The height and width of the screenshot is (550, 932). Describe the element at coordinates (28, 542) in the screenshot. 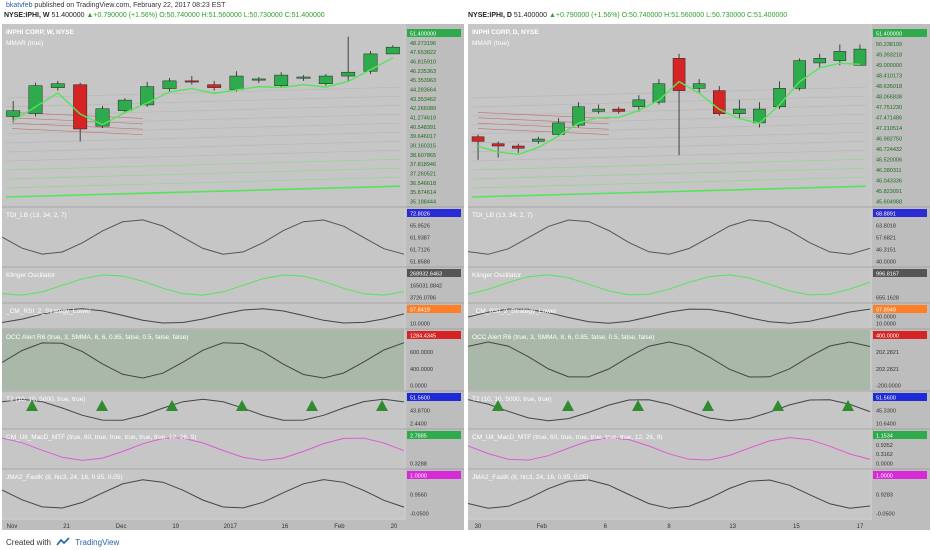

I see `created-with-text: Created with` at that location.